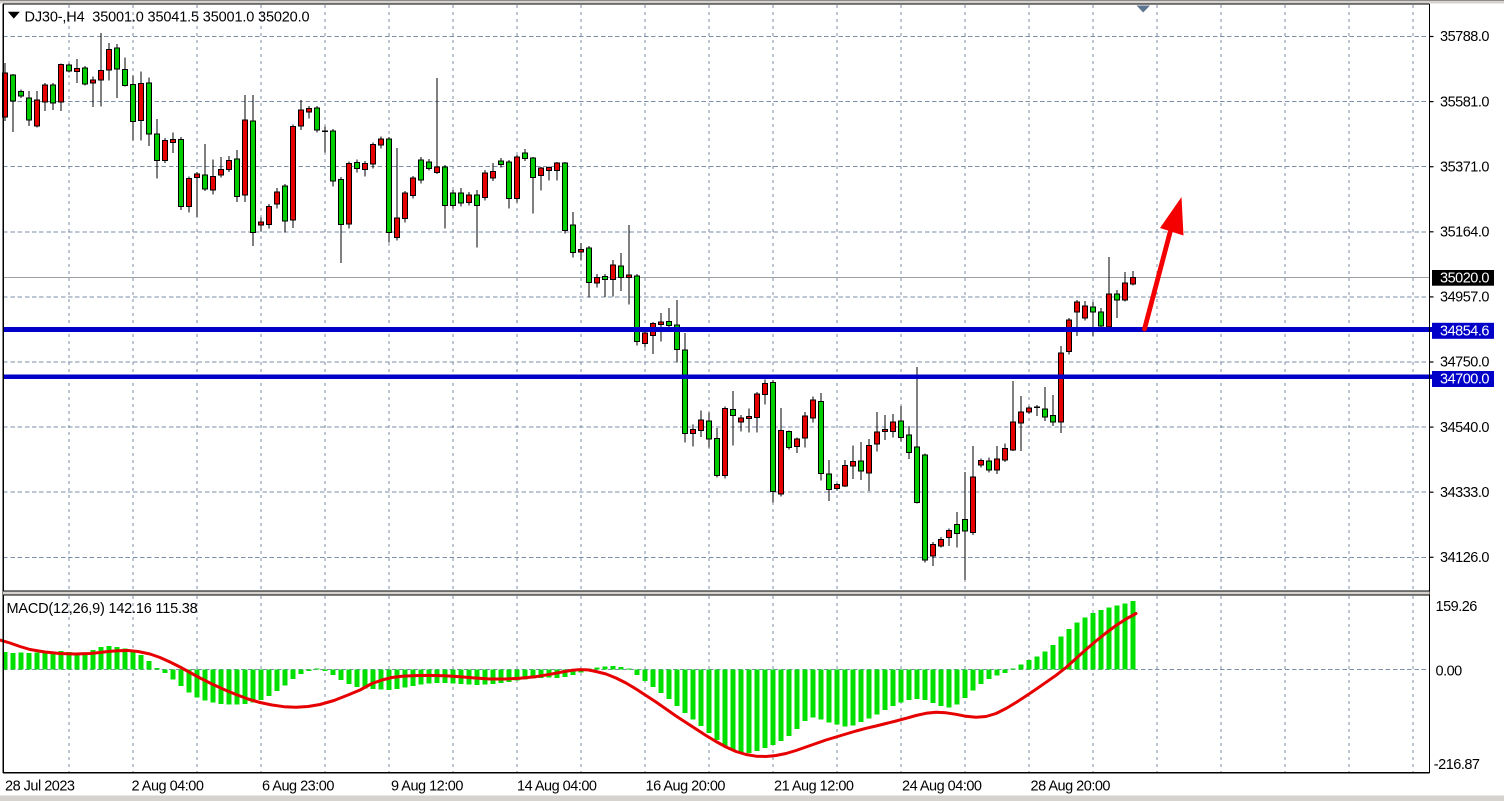  I want to click on svg-text: 28 Jul 2023, so click(40, 787).